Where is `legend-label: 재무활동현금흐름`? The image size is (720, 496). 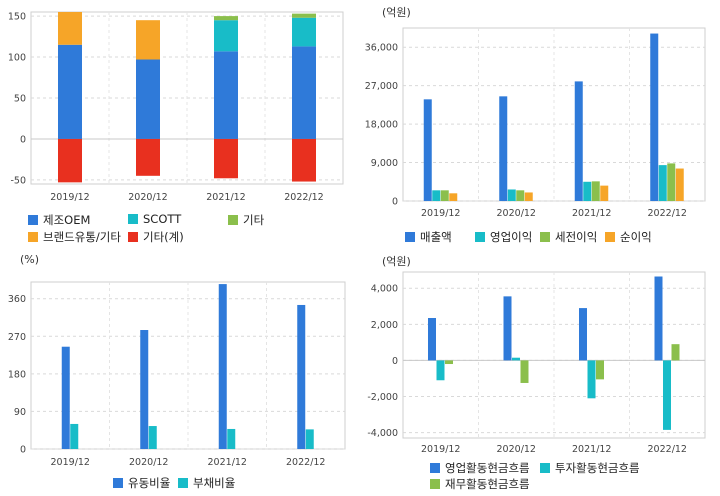 legend-label: 재무활동현금흐름 is located at coordinates (487, 484).